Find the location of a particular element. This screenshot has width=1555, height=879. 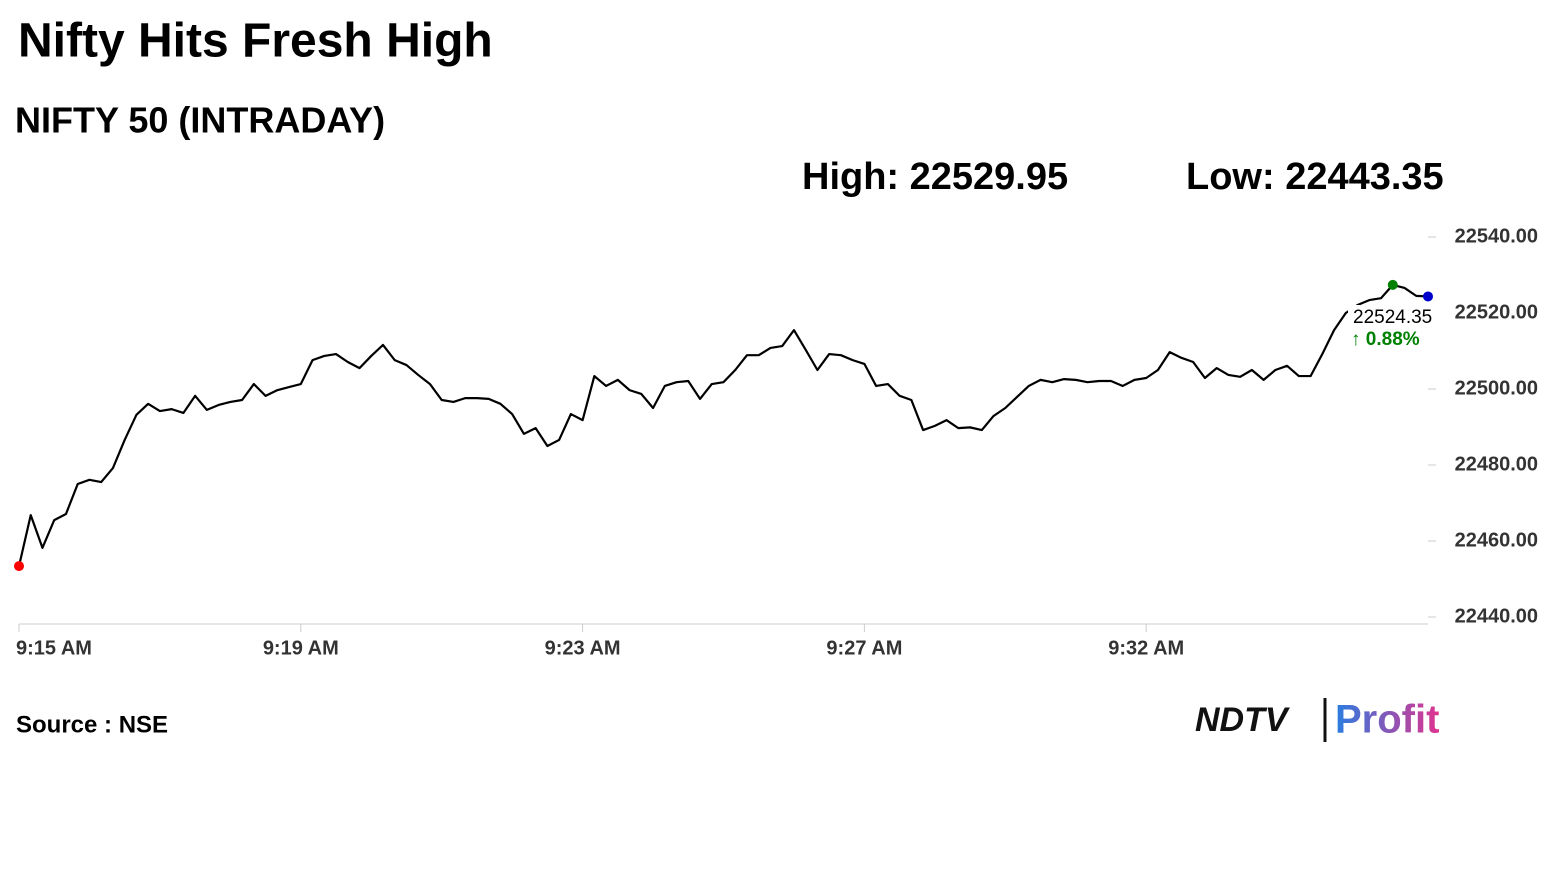

logo-profit: Profit is located at coordinates (1387, 720).